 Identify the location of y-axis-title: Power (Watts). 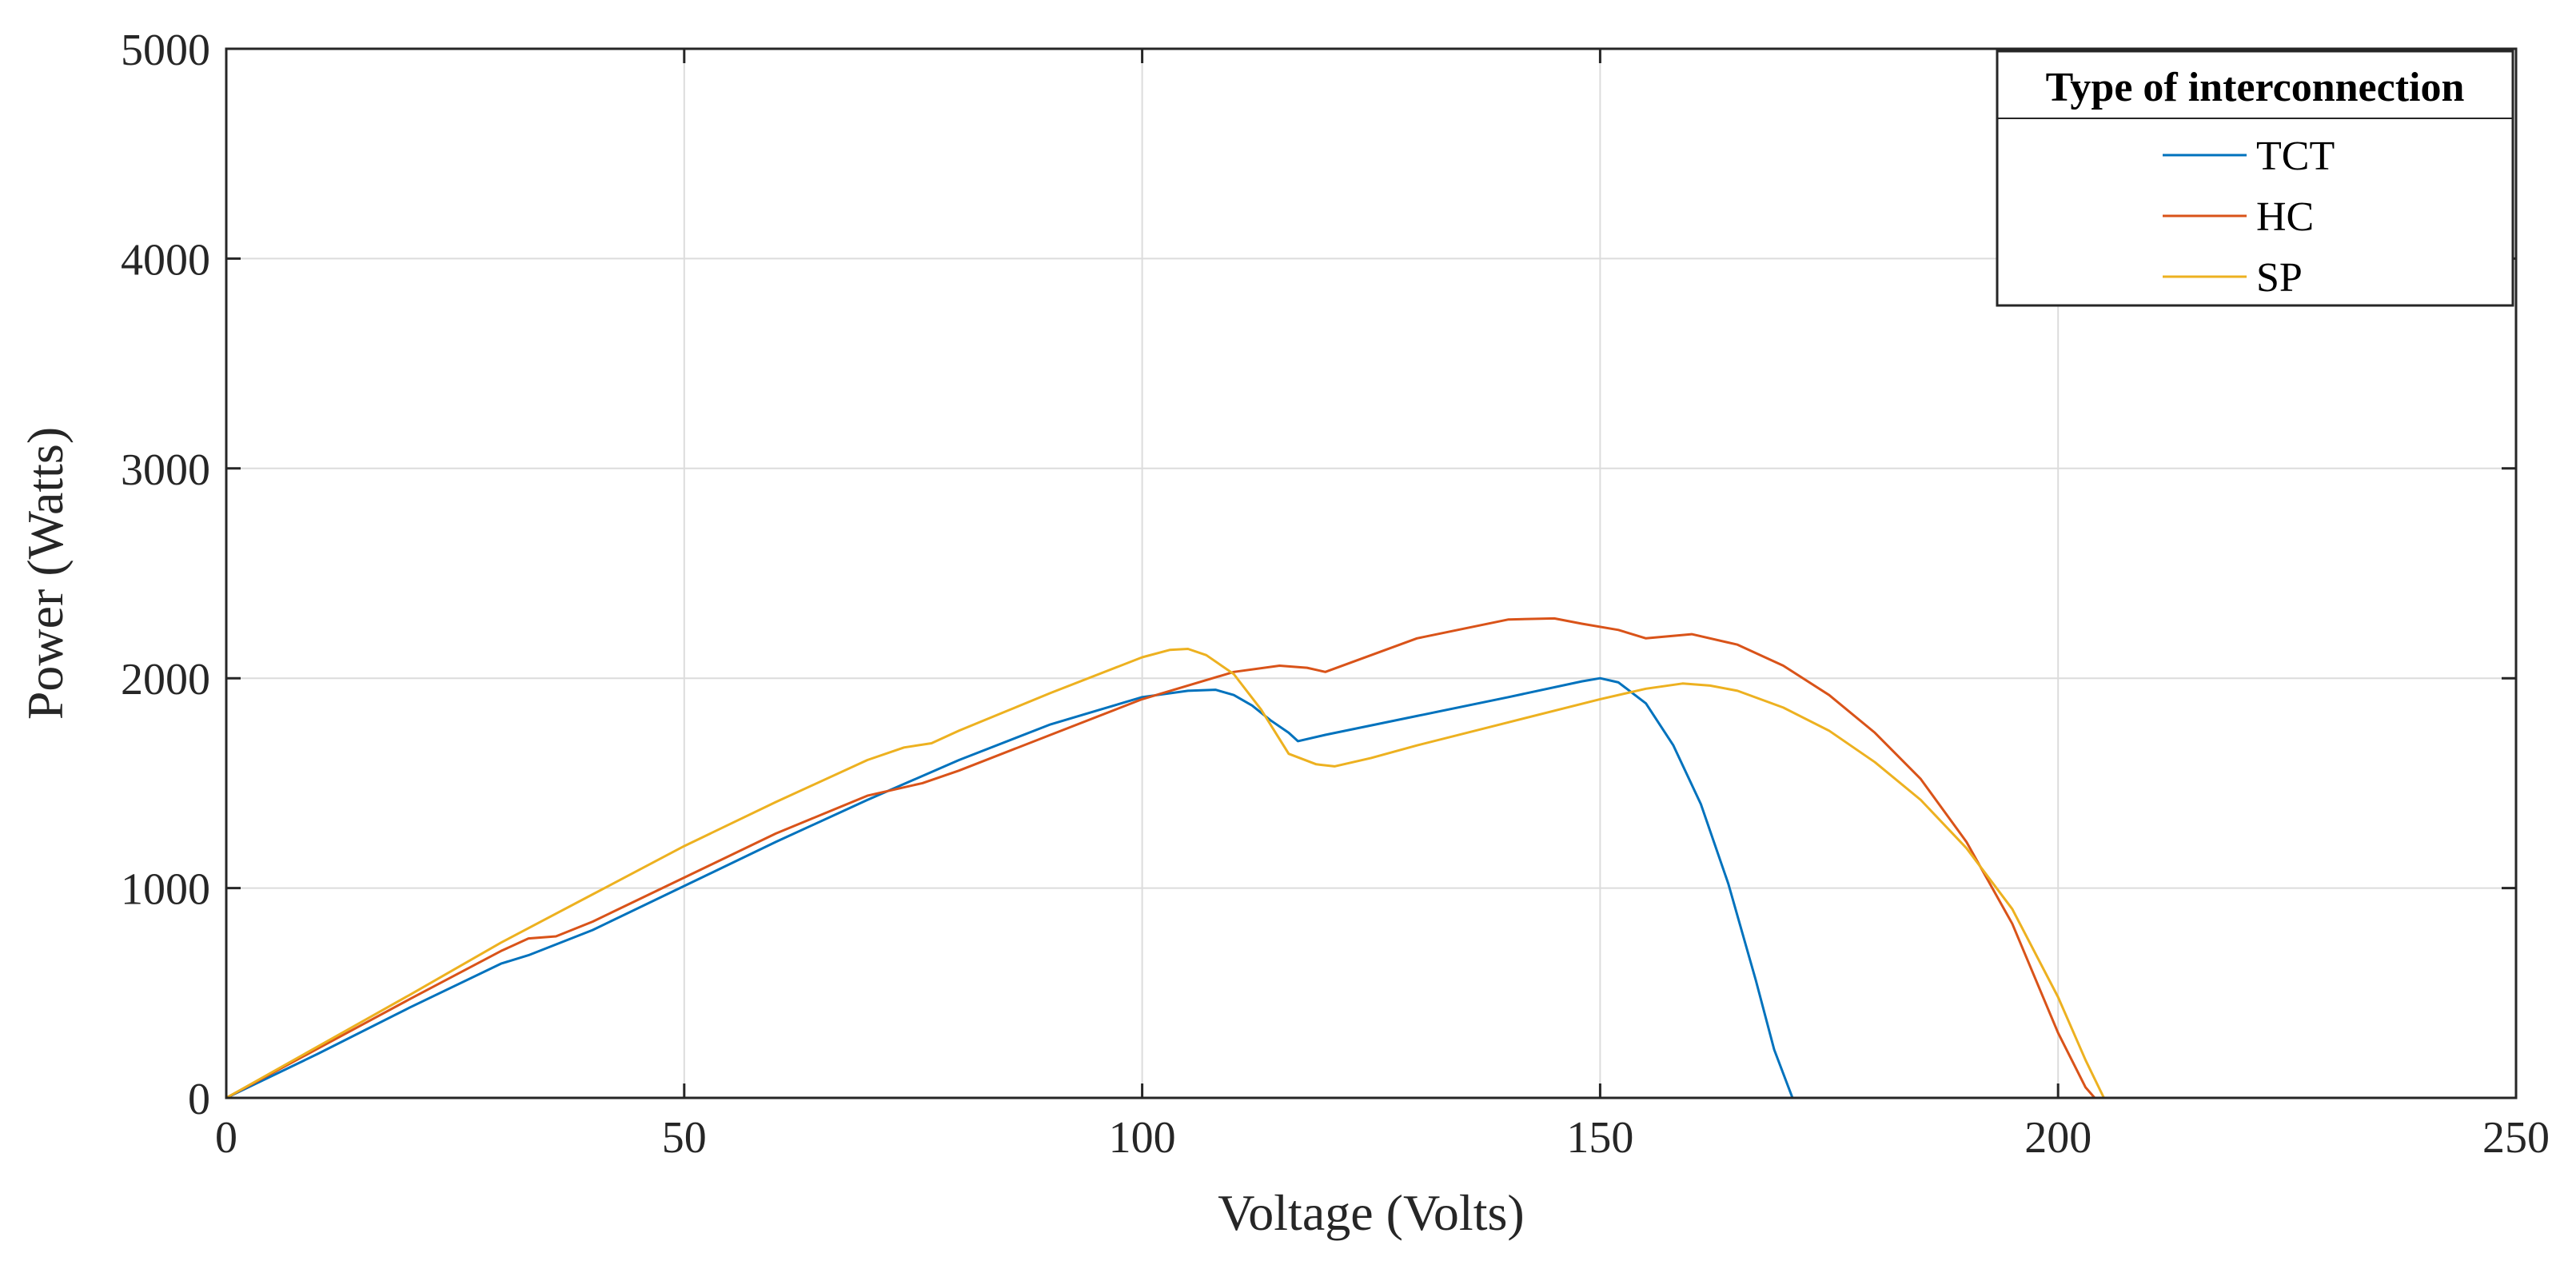
(46, 573).